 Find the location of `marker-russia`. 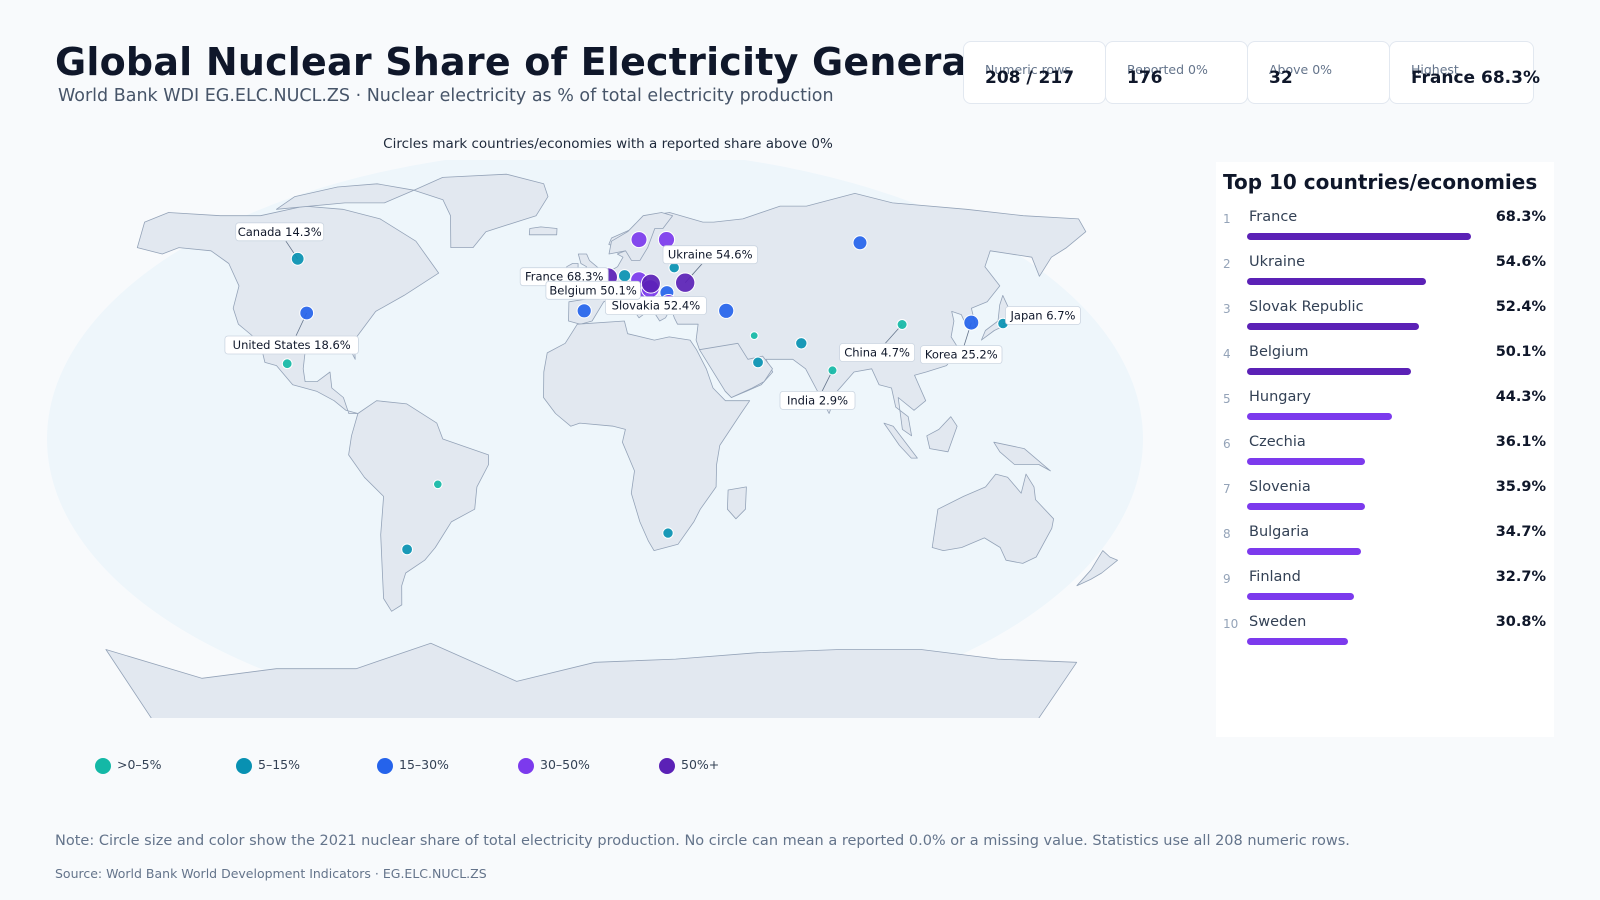

marker-russia is located at coordinates (860, 243).